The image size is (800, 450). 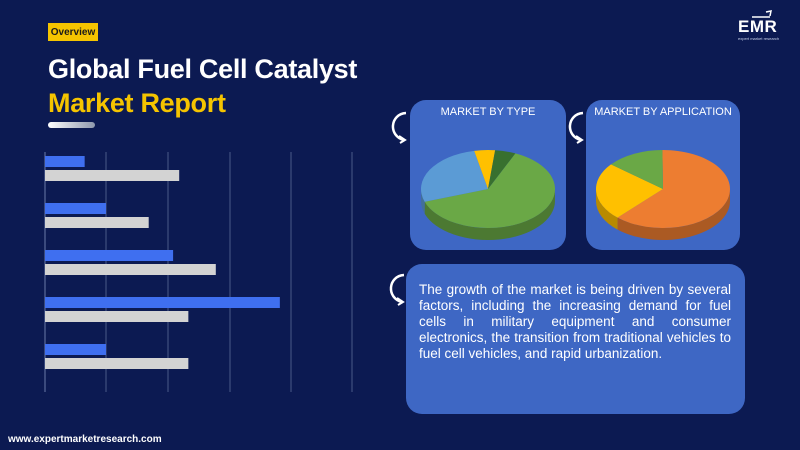 What do you see at coordinates (71, 125) in the screenshot?
I see `title-underline-pill` at bounding box center [71, 125].